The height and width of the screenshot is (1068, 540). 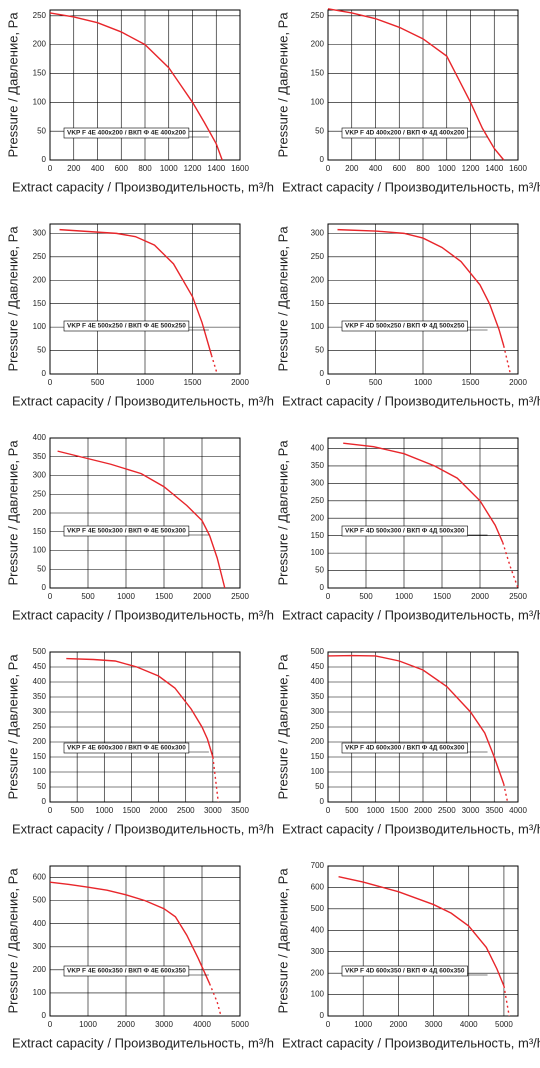 I want to click on annotation: VKP F 4E 600x350 / ВКП Ф 4Е 600x350, so click(x=126, y=971).